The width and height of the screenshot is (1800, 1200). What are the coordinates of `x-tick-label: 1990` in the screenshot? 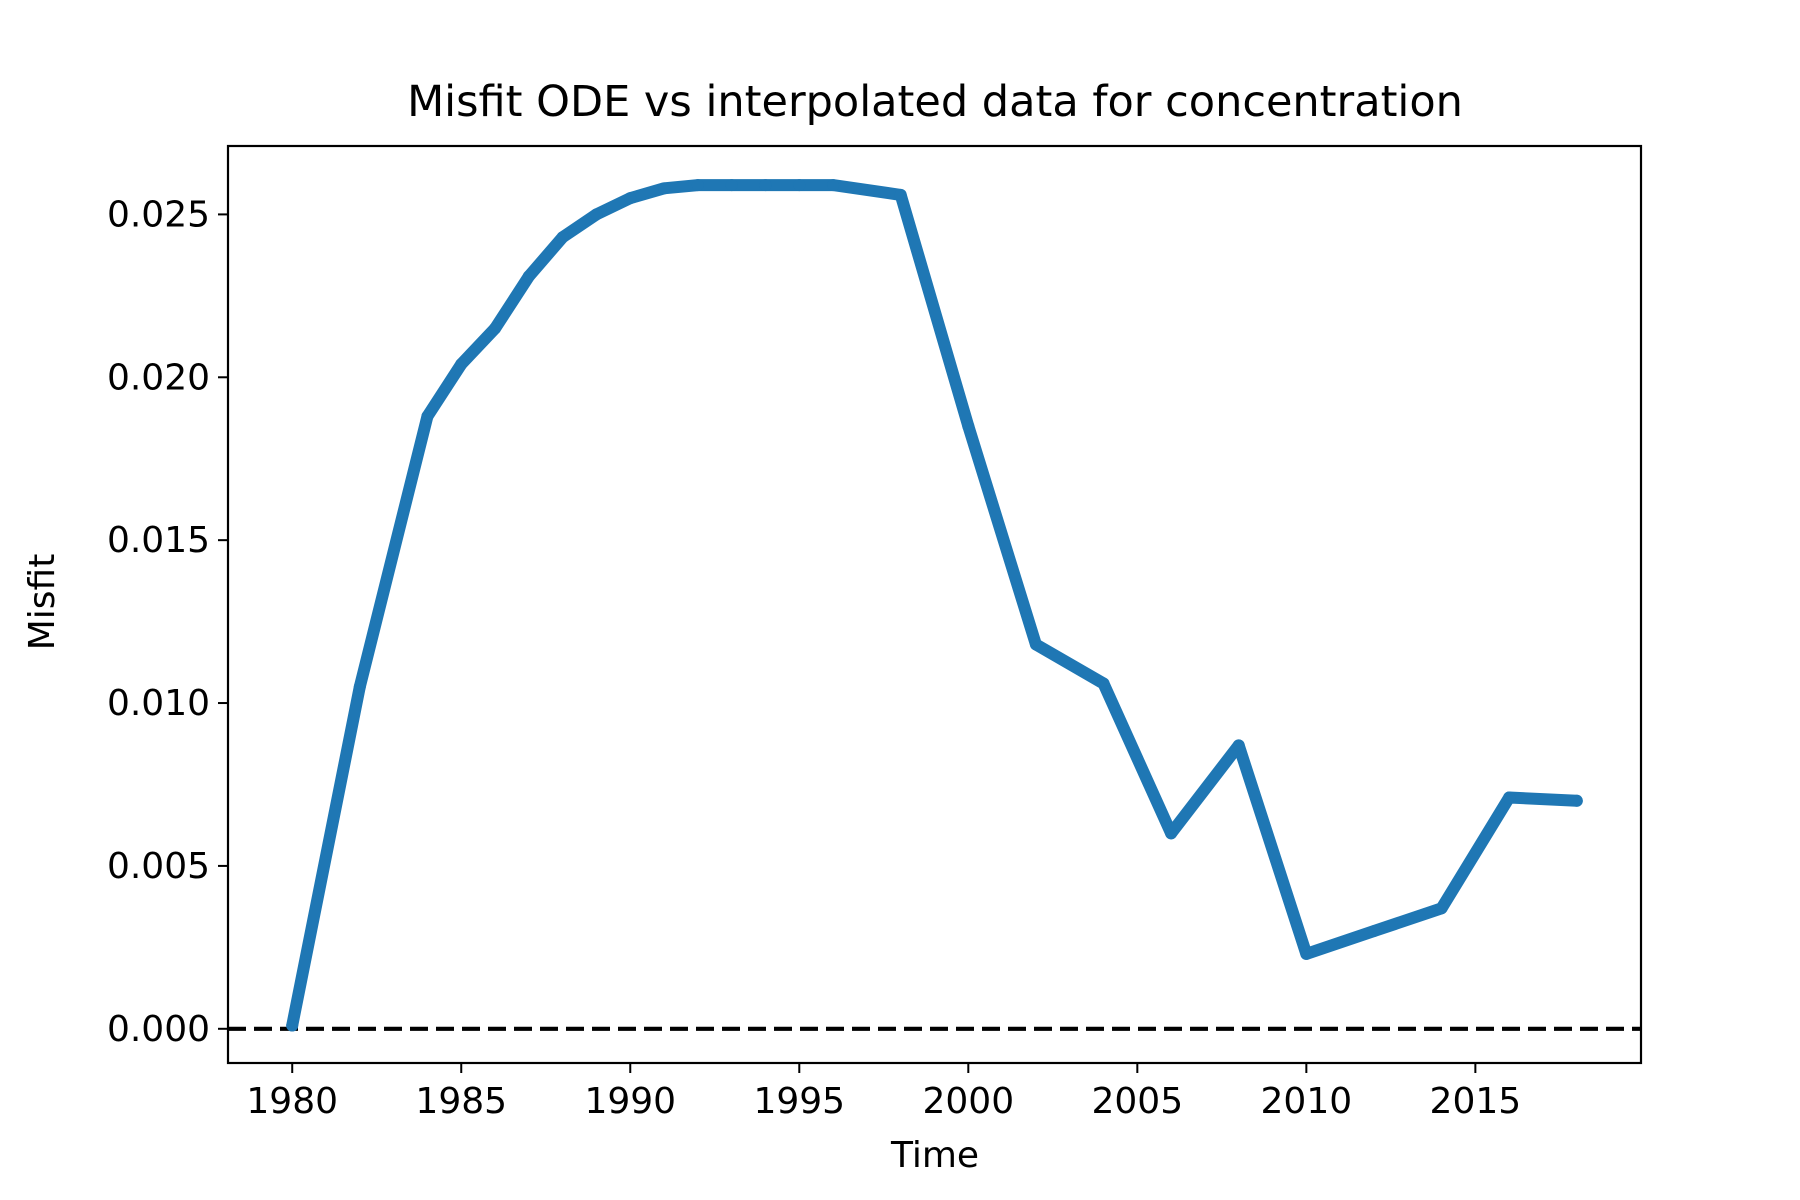 It's located at (630, 1101).